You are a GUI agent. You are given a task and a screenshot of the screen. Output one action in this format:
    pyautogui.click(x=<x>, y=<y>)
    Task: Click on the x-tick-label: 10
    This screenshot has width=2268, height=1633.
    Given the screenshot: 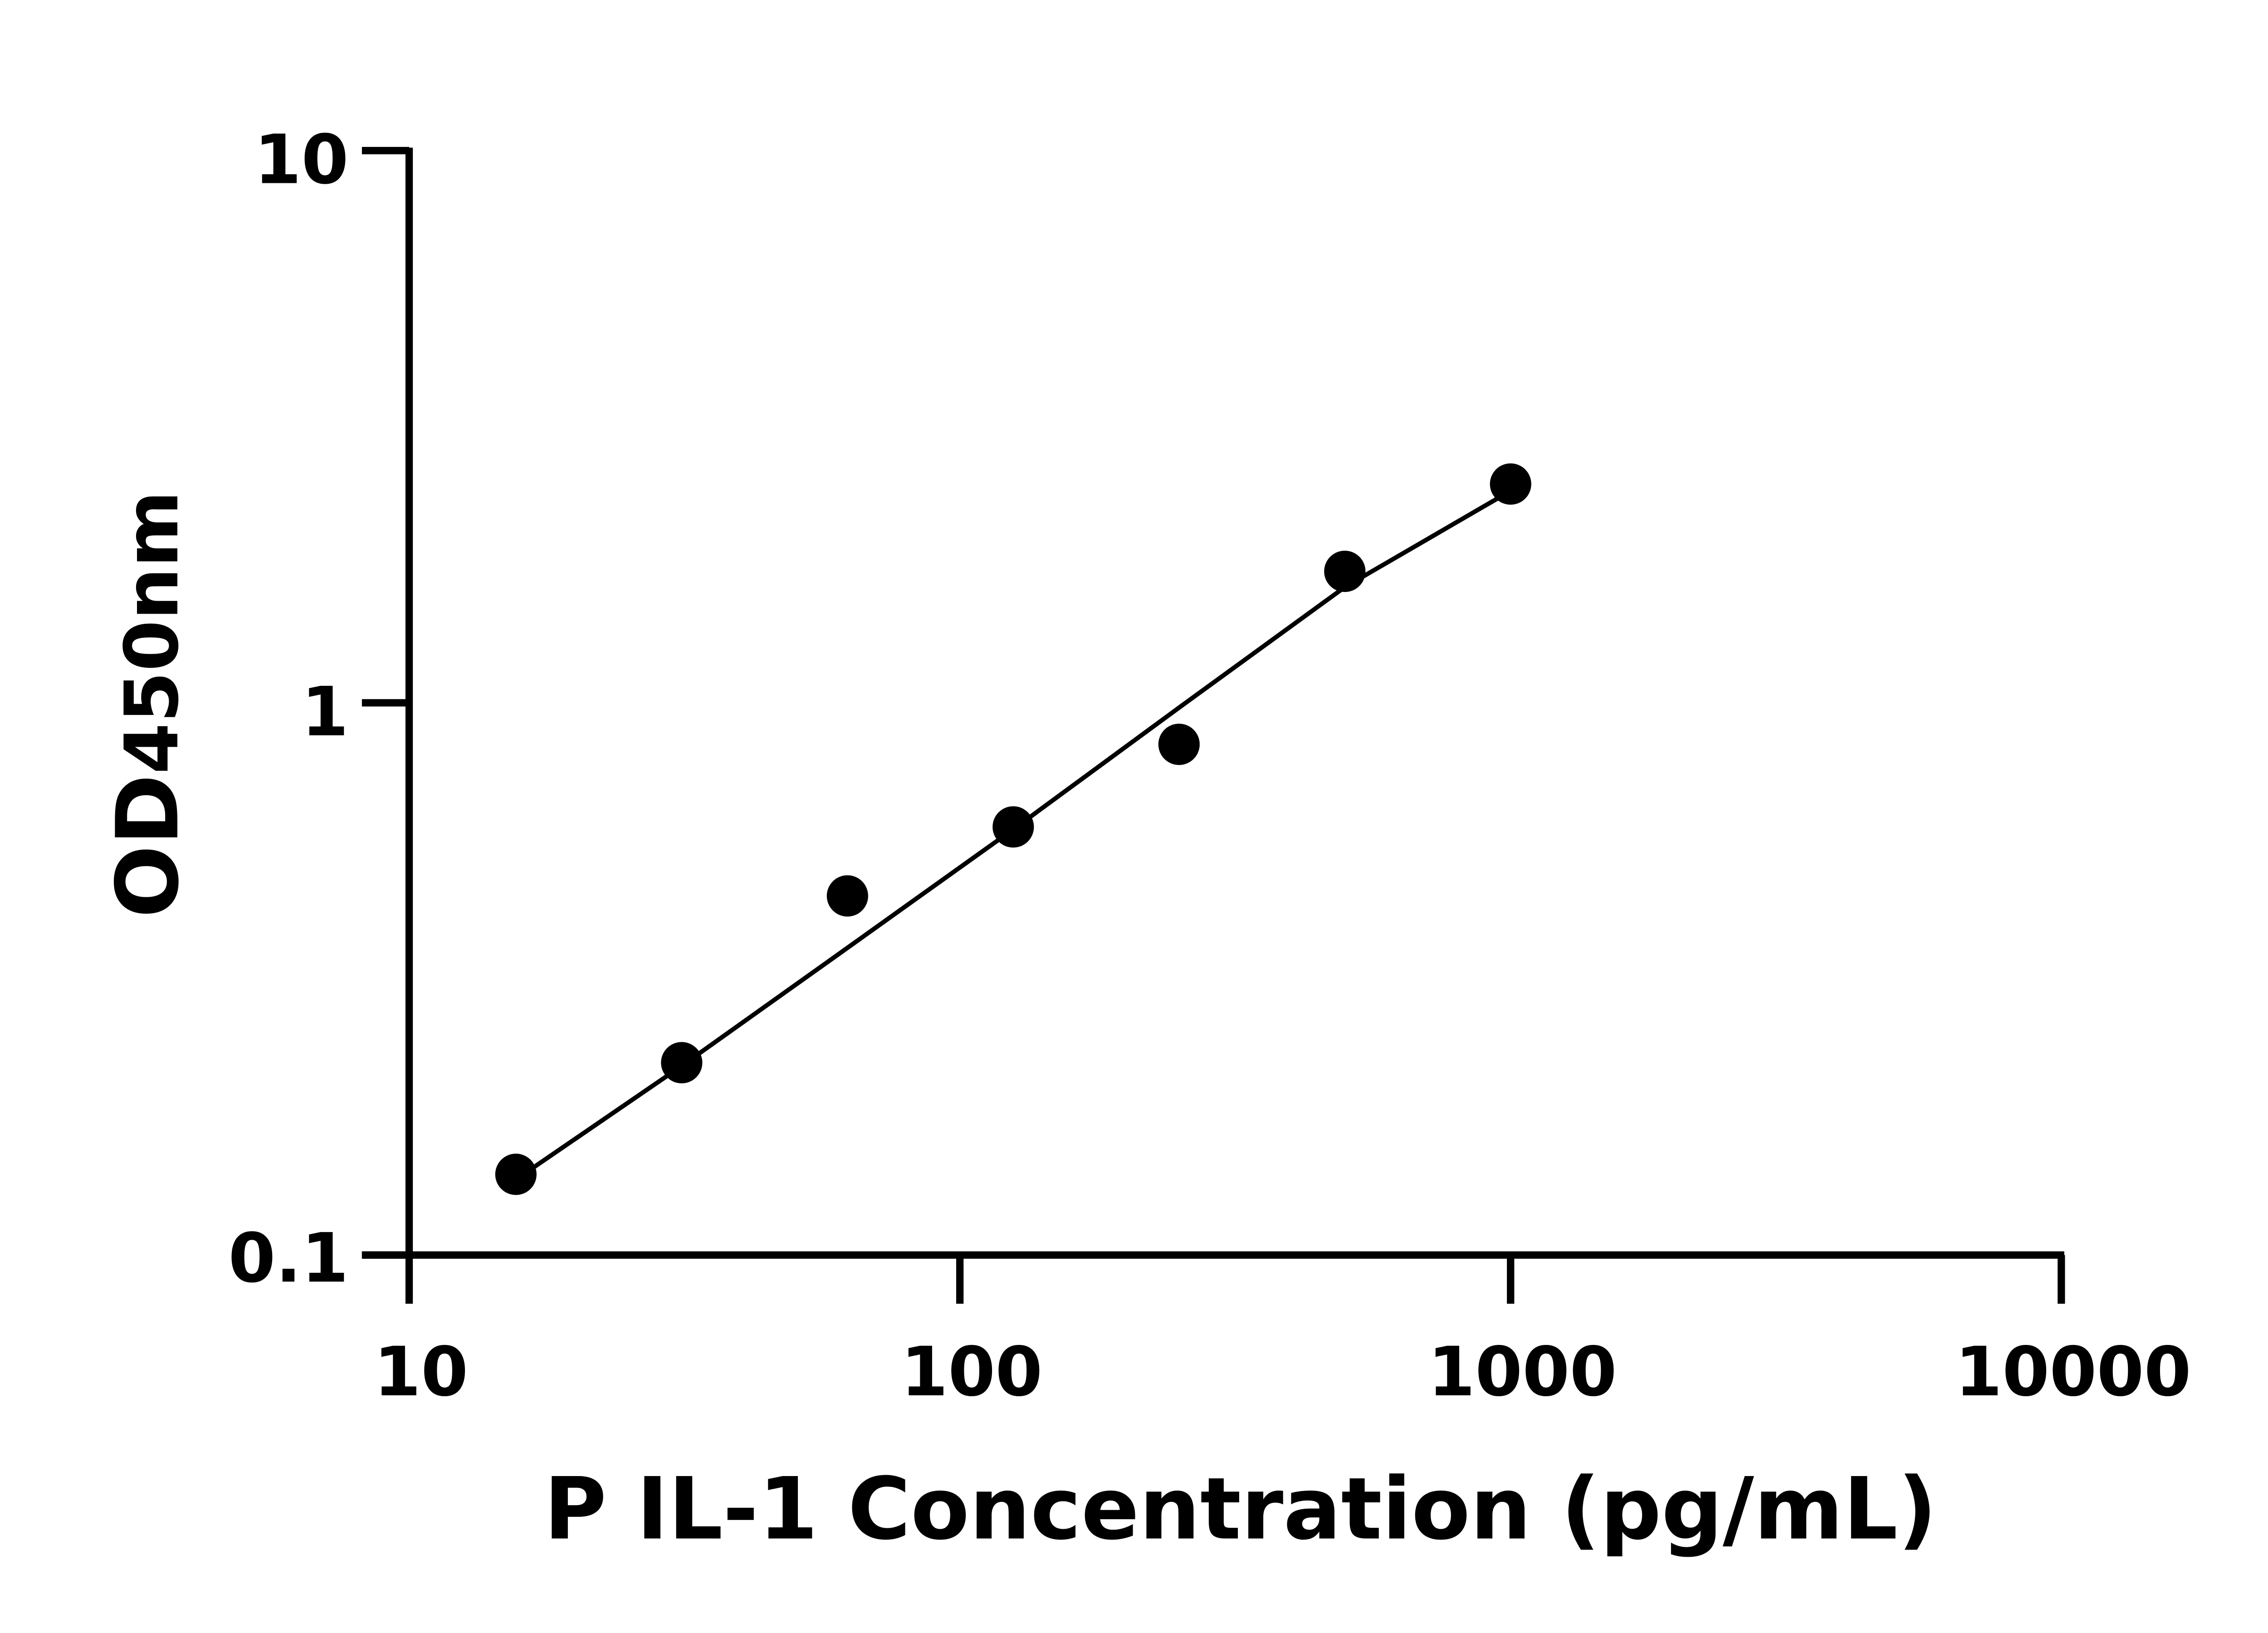 What is the action you would take?
    pyautogui.click(x=421, y=1372)
    